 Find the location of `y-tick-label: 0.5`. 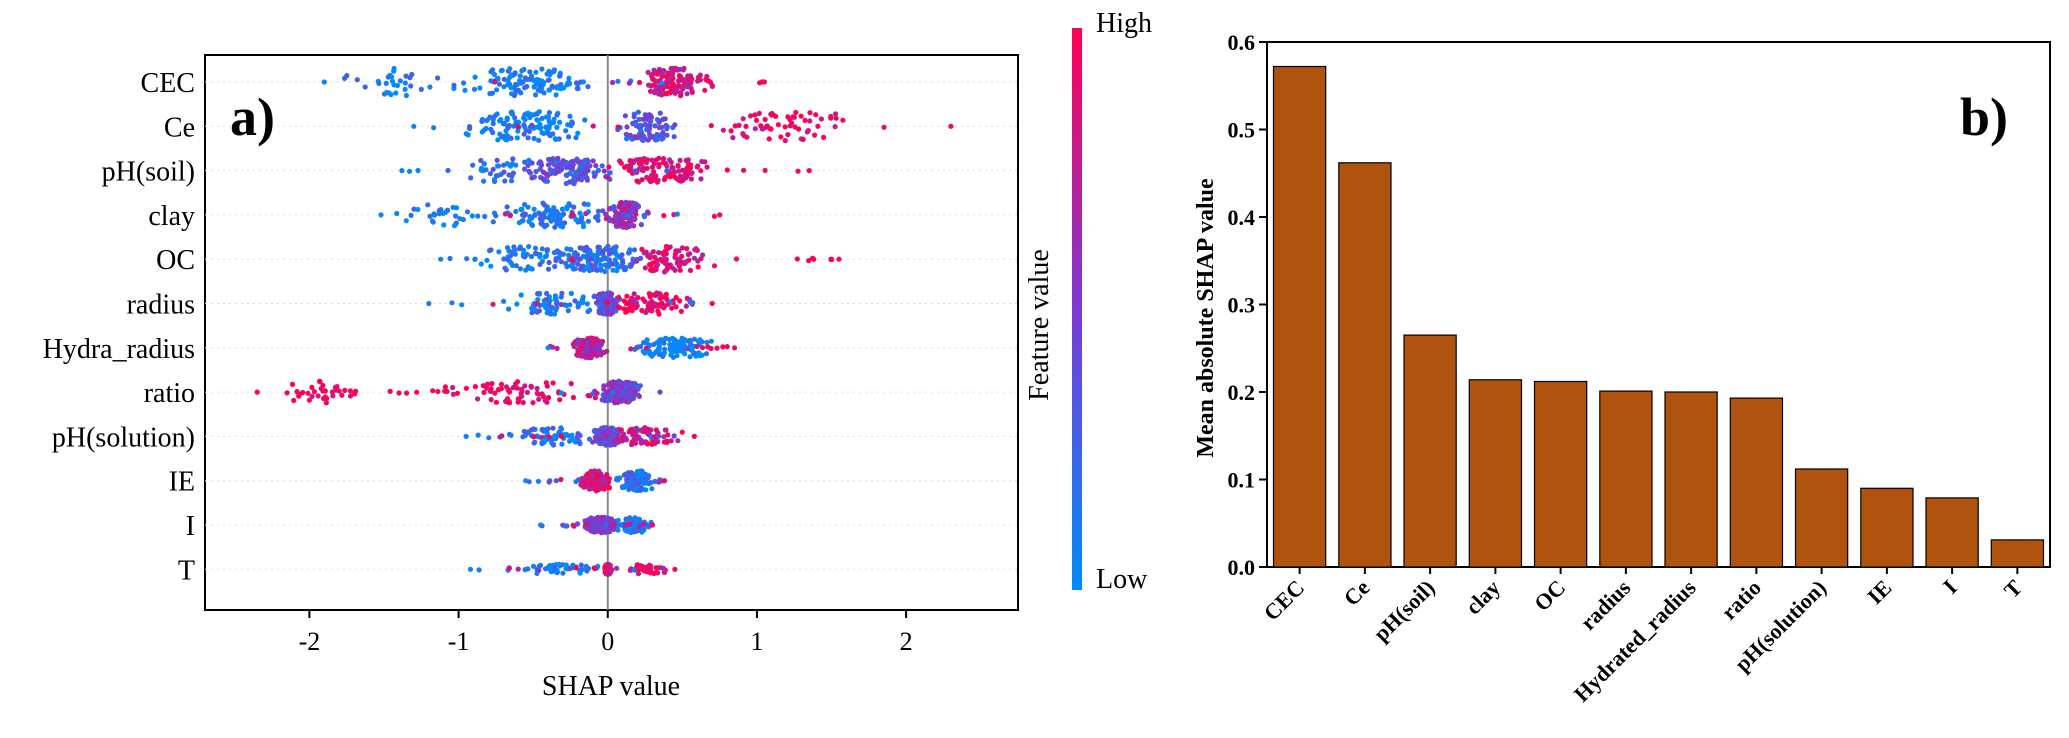

y-tick-label: 0.5 is located at coordinates (1242, 130).